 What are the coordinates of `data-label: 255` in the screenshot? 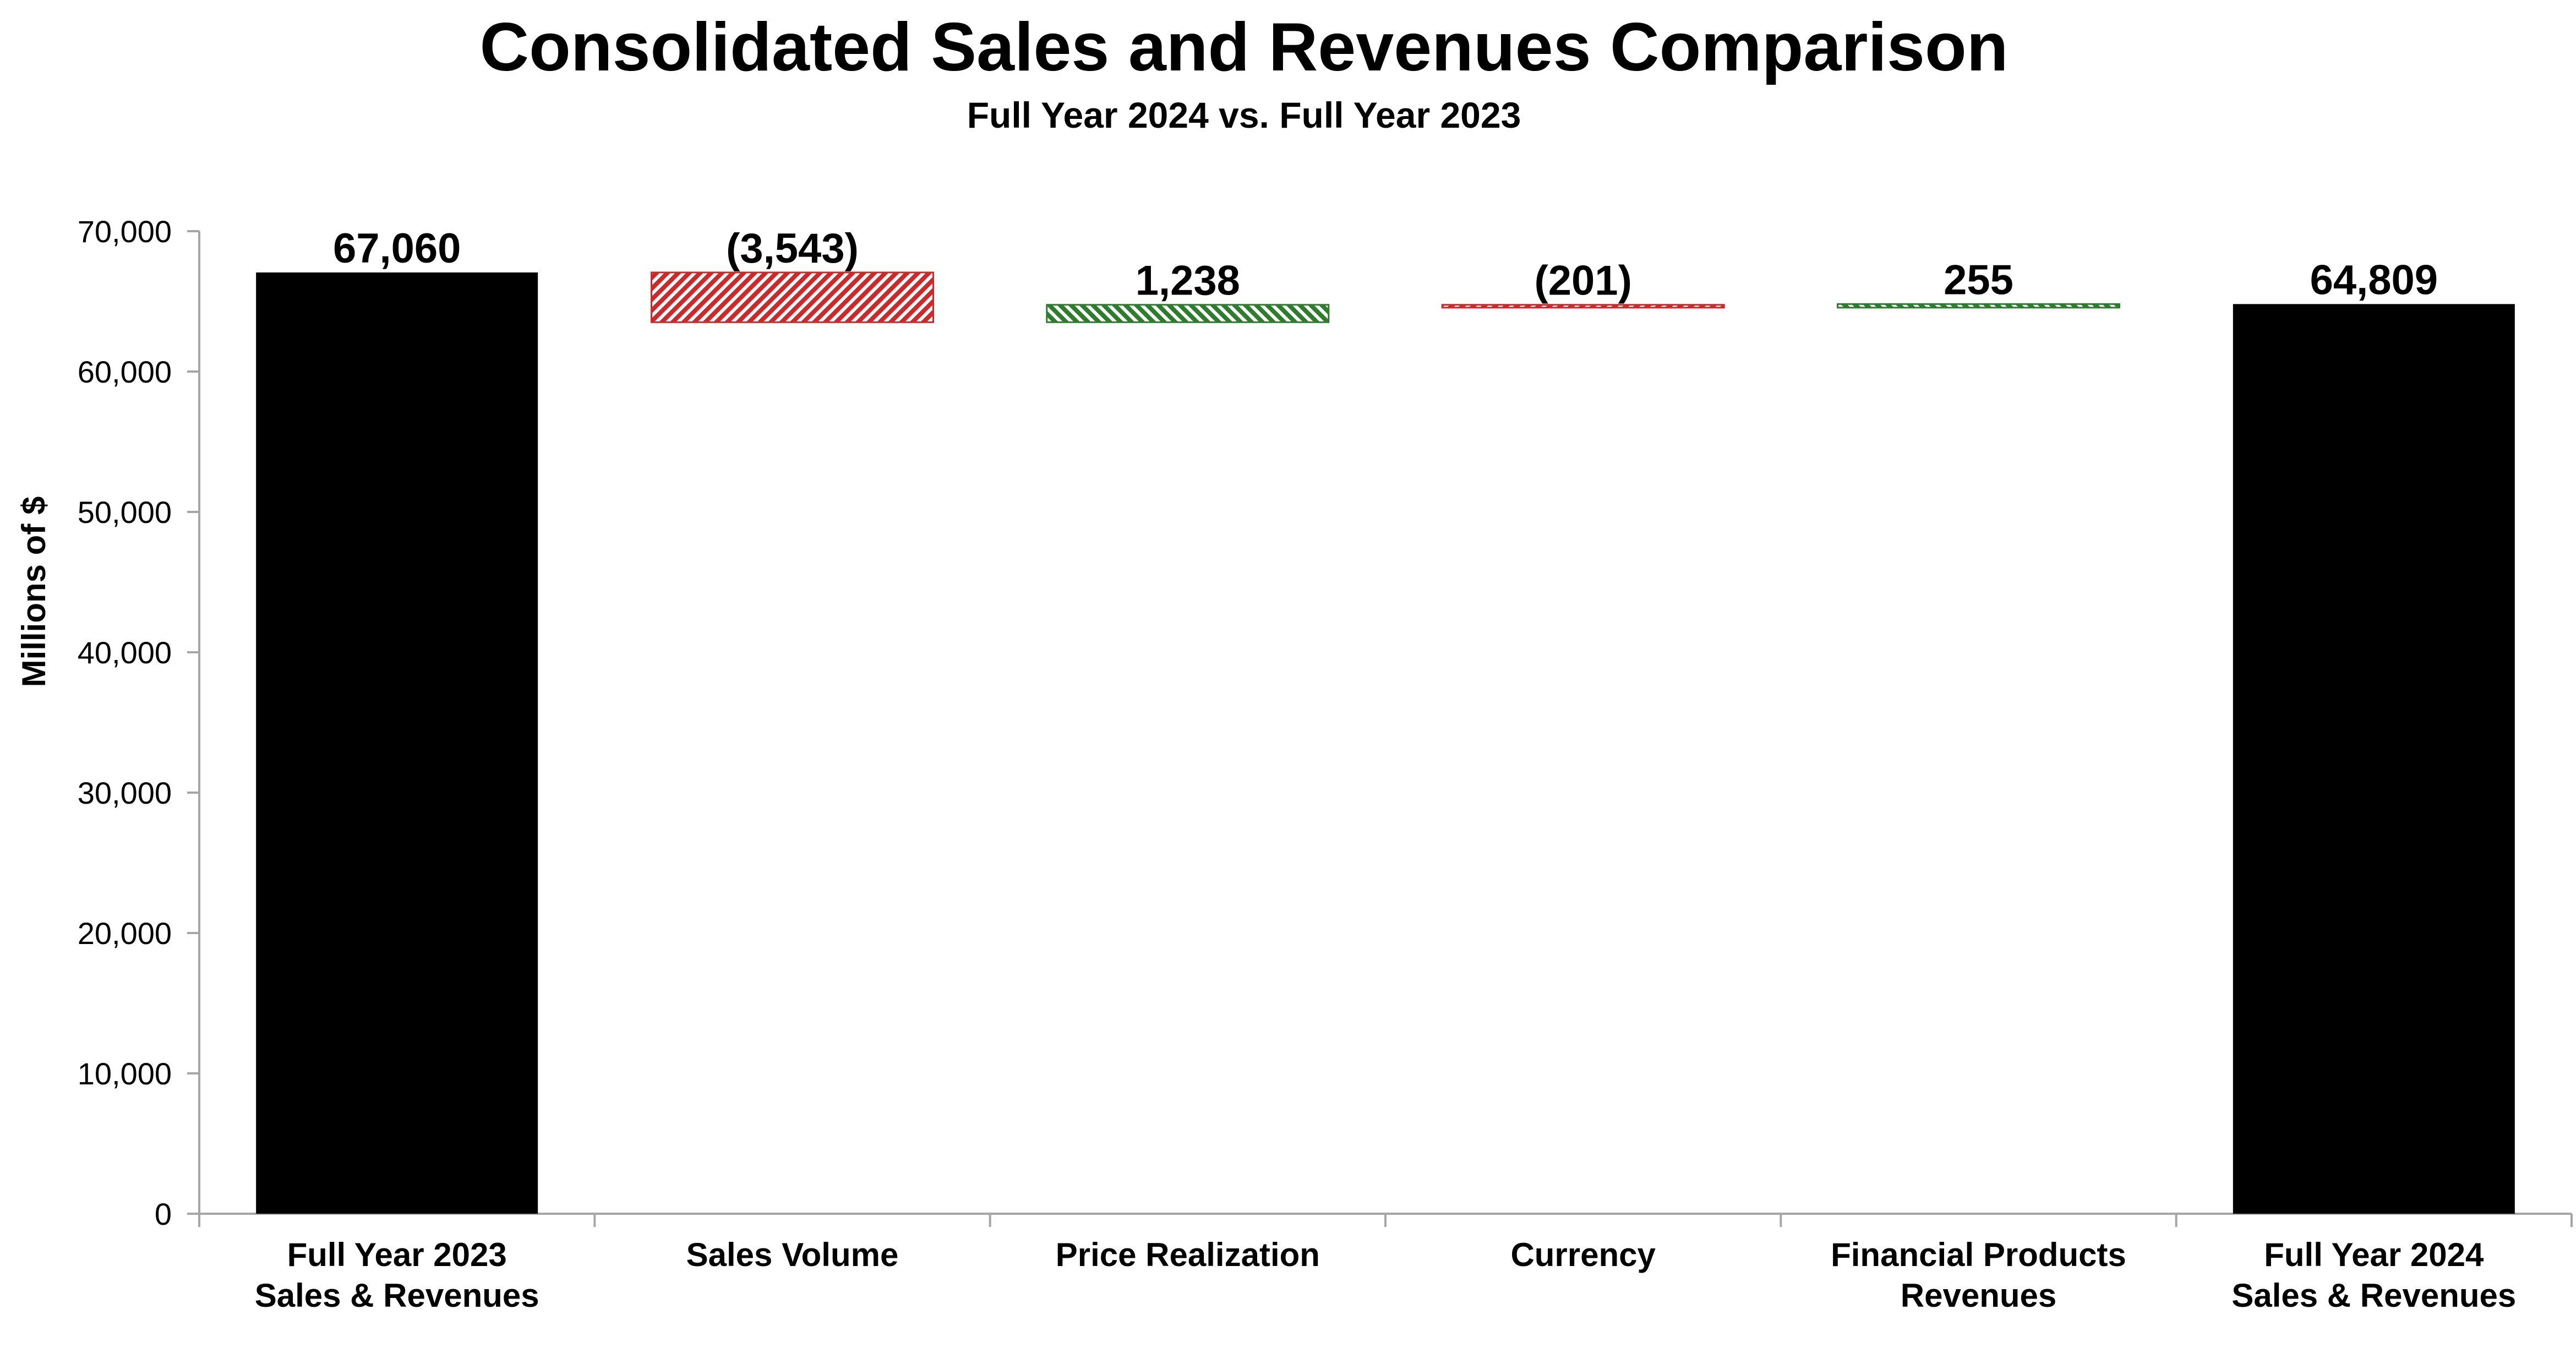 It's located at (1979, 280).